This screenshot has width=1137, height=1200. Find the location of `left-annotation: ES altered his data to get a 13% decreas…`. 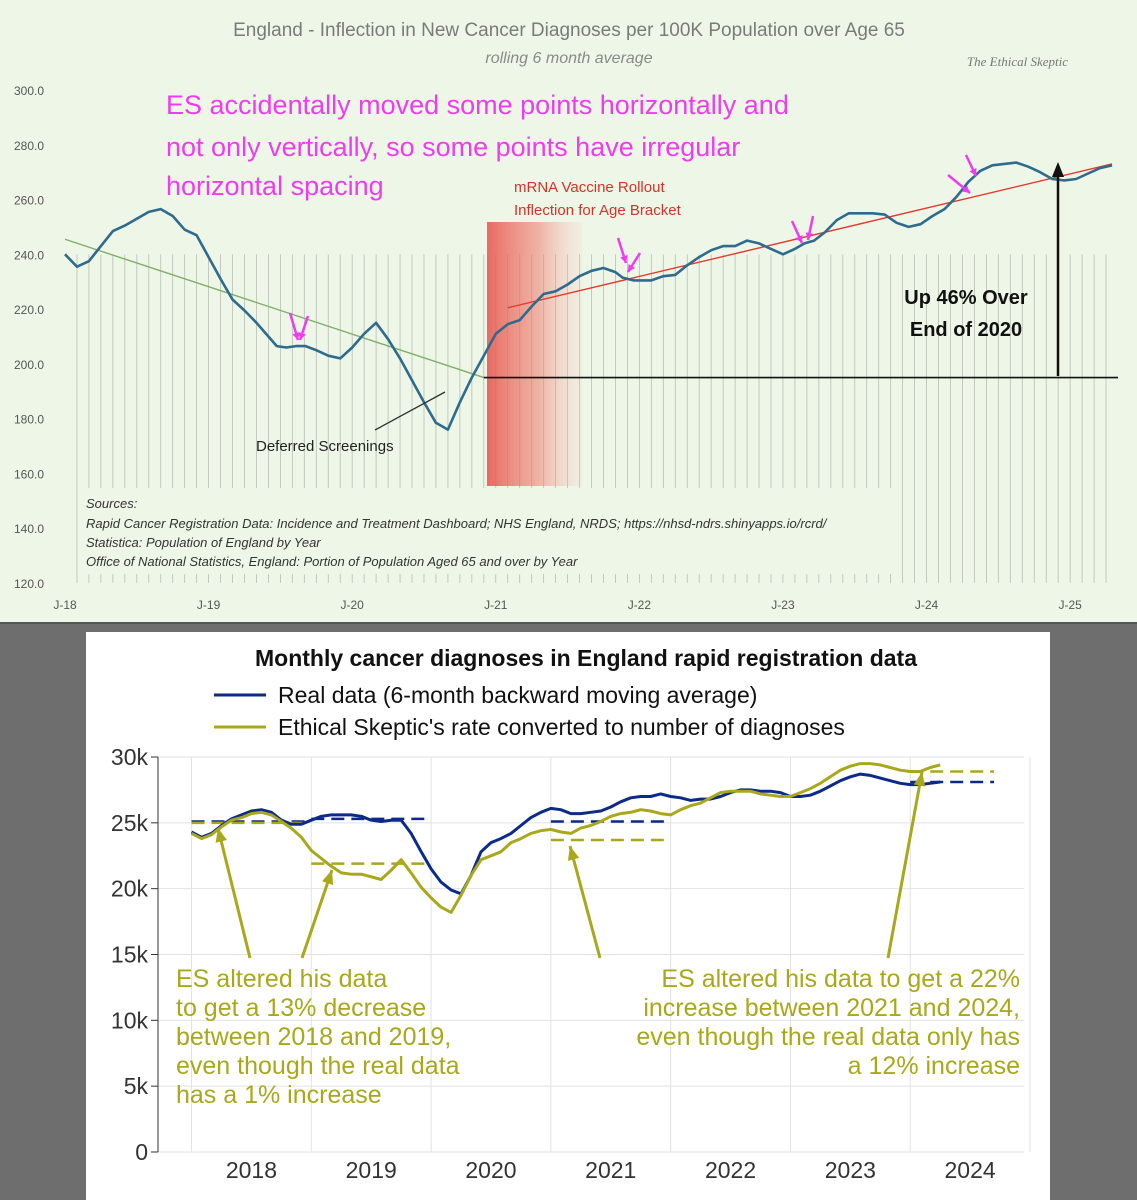

left-annotation: ES altered his data to get a 13% decreas… is located at coordinates (318, 1037).